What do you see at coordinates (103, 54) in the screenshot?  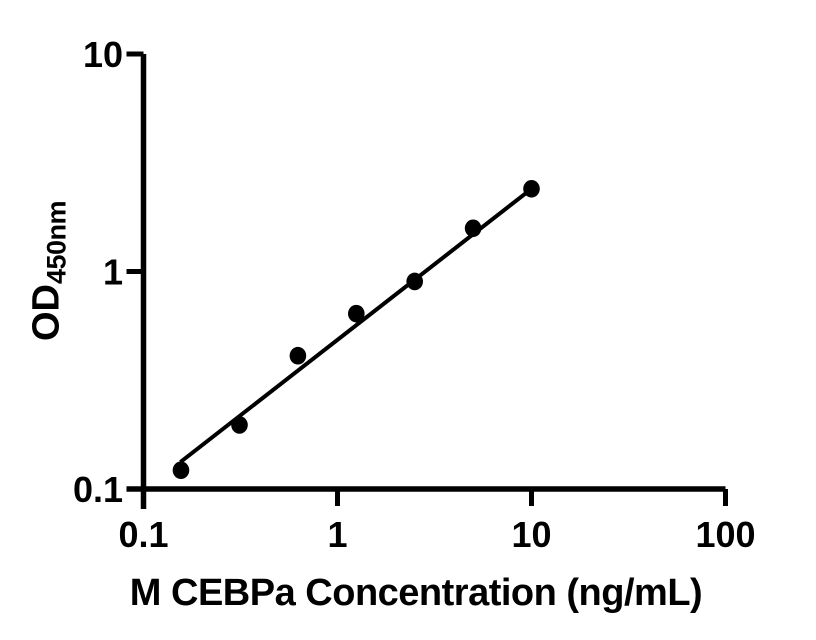 I see `y-tick-label: 10` at bounding box center [103, 54].